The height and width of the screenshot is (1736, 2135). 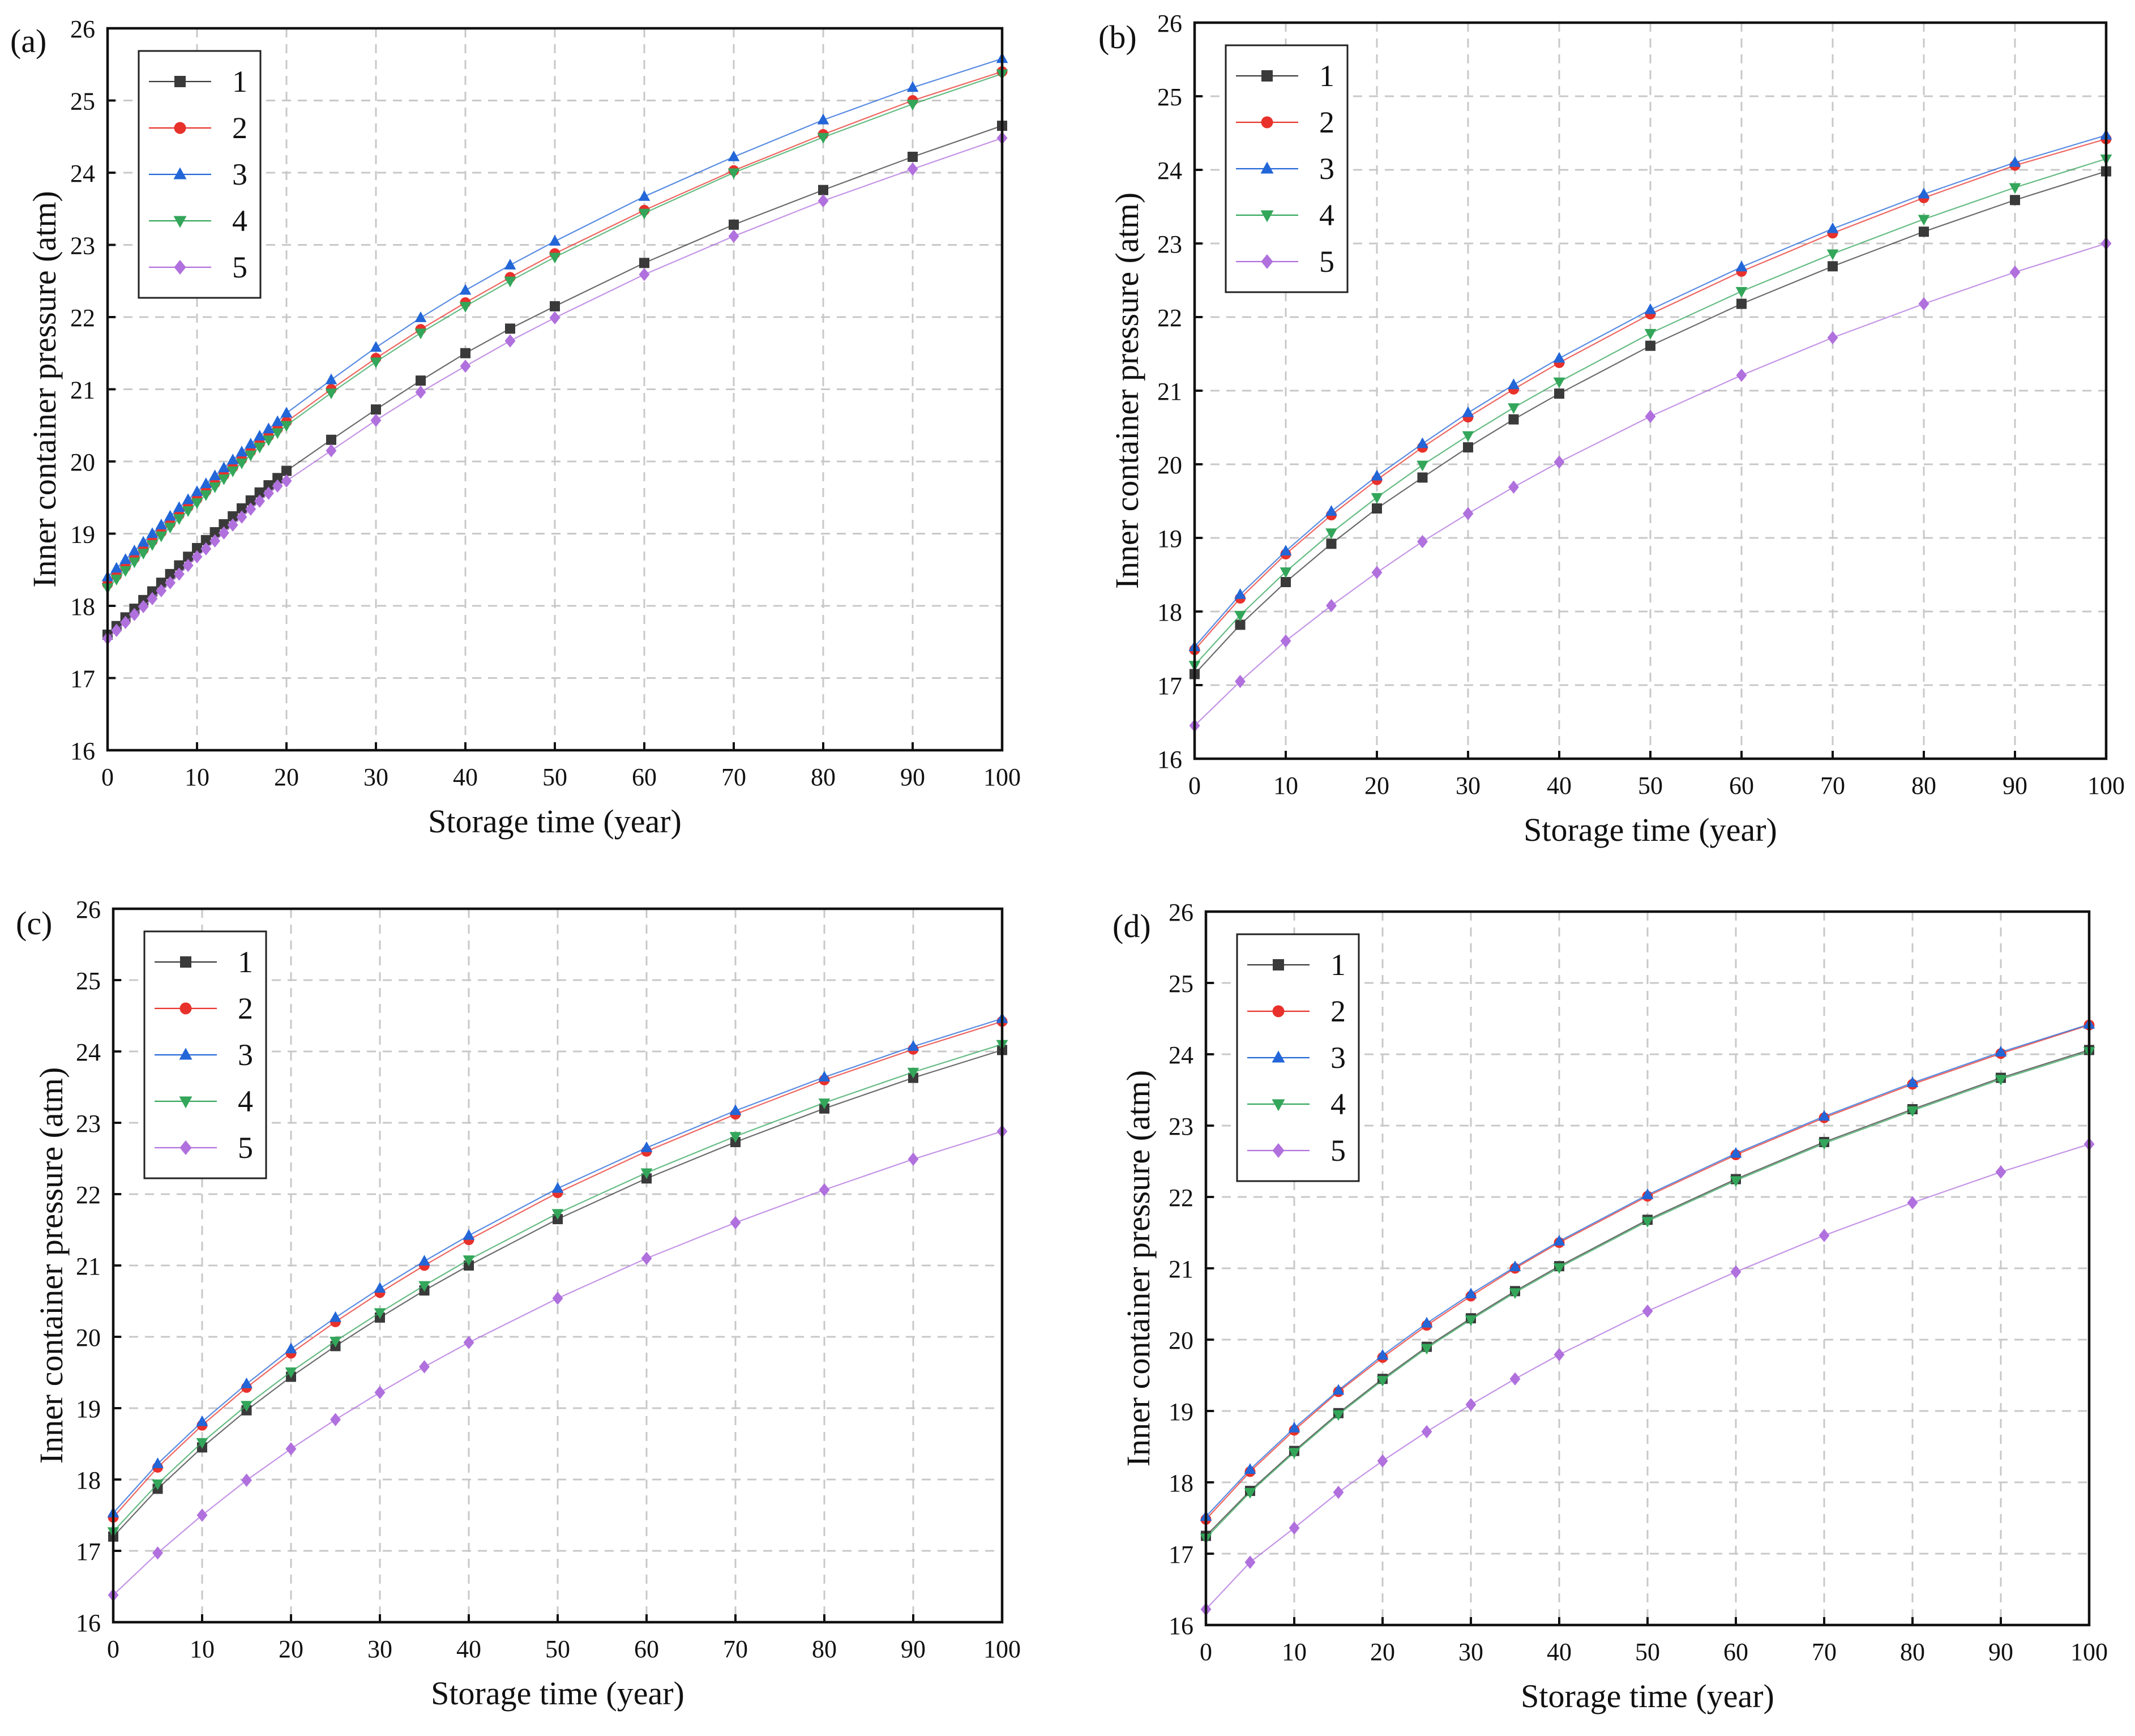 I want to click on legend-label: 4, so click(x=1326, y=215).